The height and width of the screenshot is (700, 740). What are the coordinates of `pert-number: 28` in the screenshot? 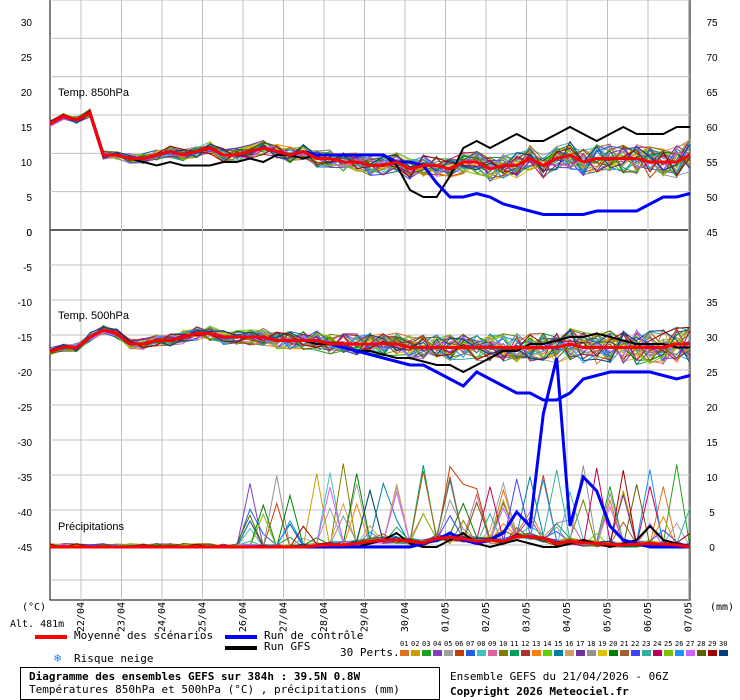 It's located at (701, 644).